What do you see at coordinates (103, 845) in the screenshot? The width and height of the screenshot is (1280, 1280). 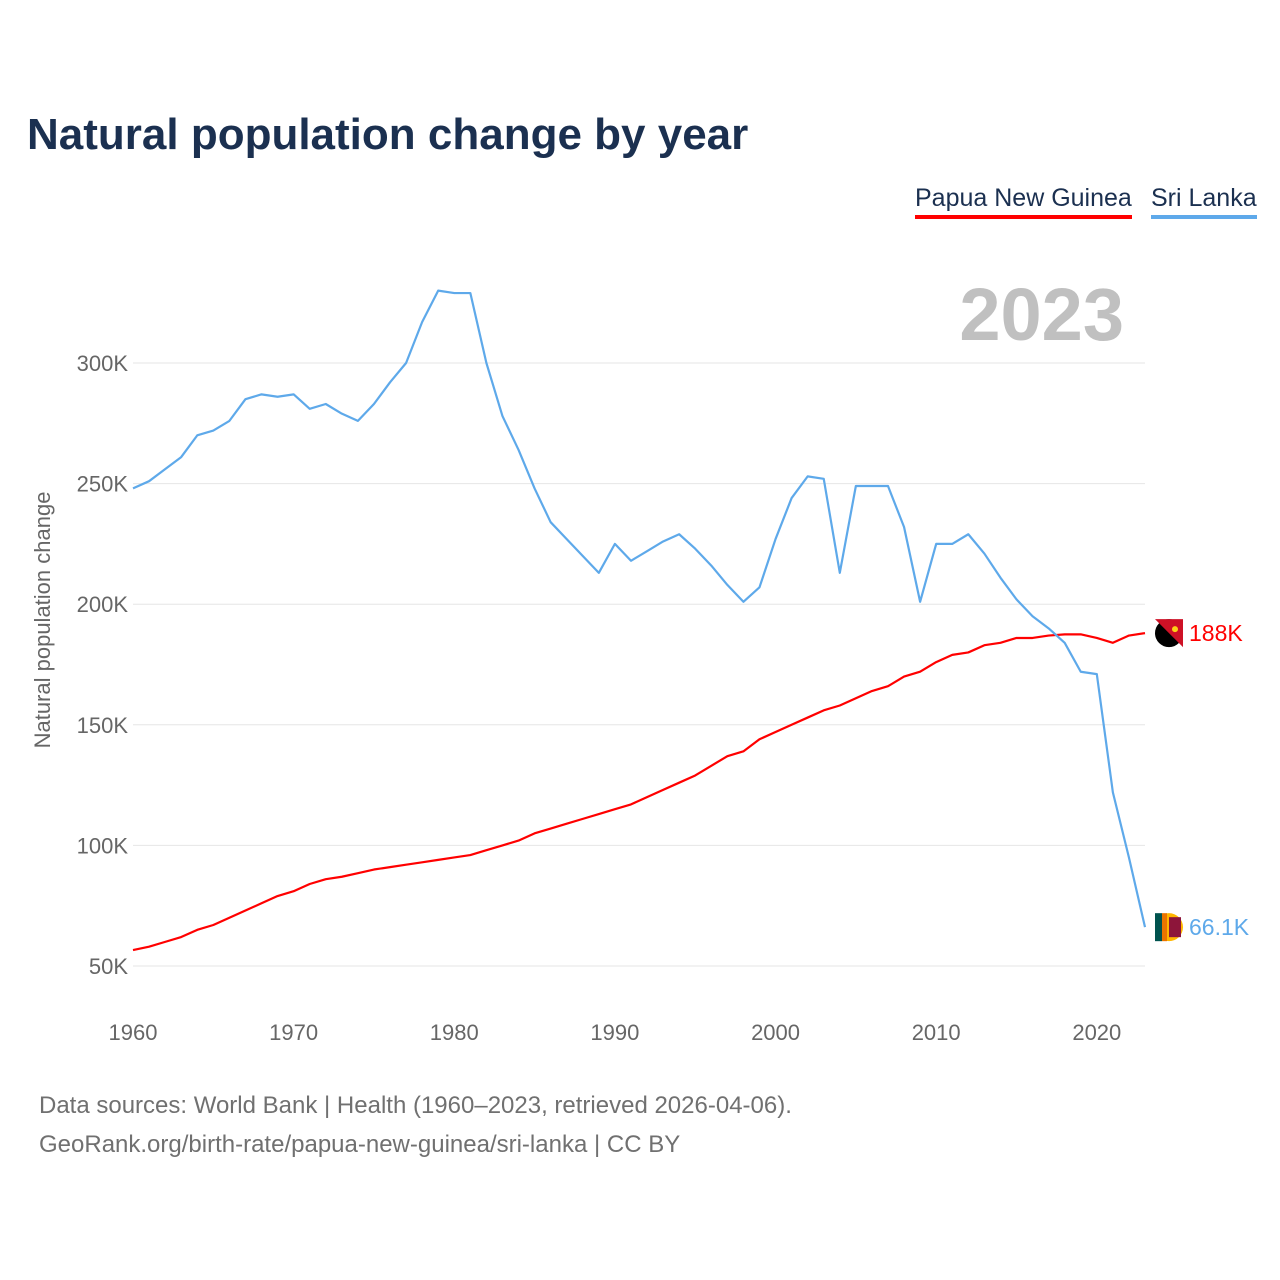 I see `y-tick-label: 100K` at bounding box center [103, 845].